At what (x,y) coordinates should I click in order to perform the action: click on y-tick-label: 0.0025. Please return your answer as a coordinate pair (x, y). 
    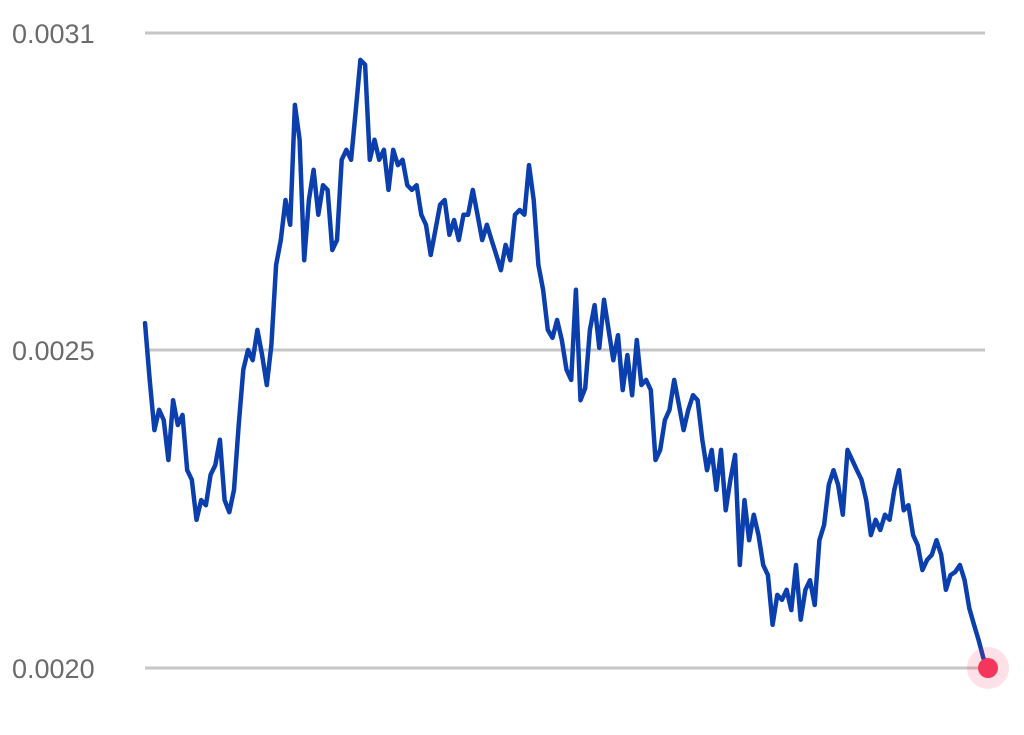
    Looking at the image, I should click on (53, 351).